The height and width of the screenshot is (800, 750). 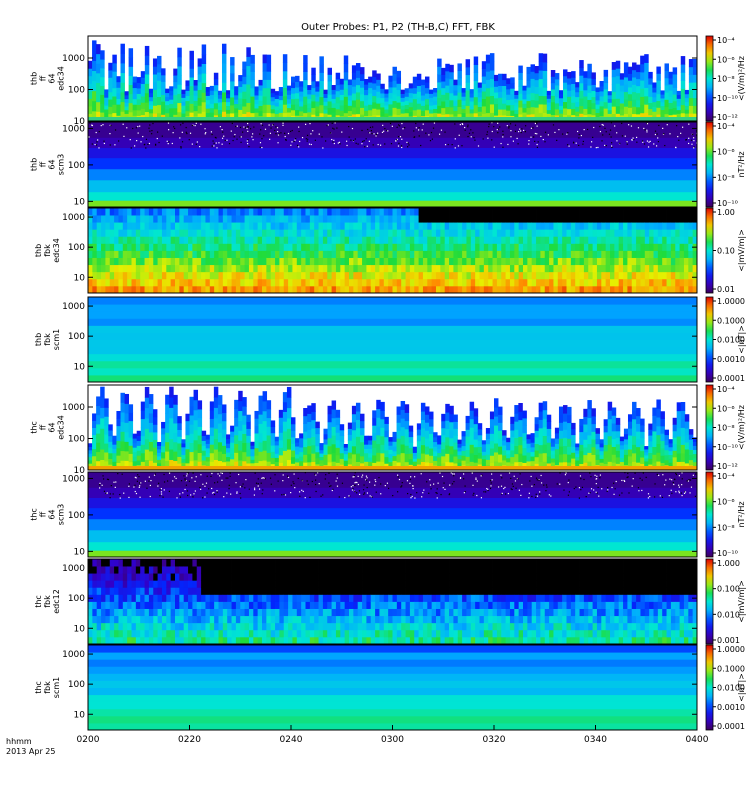 I want to click on ylabel-line: thb, so click(x=34, y=78).